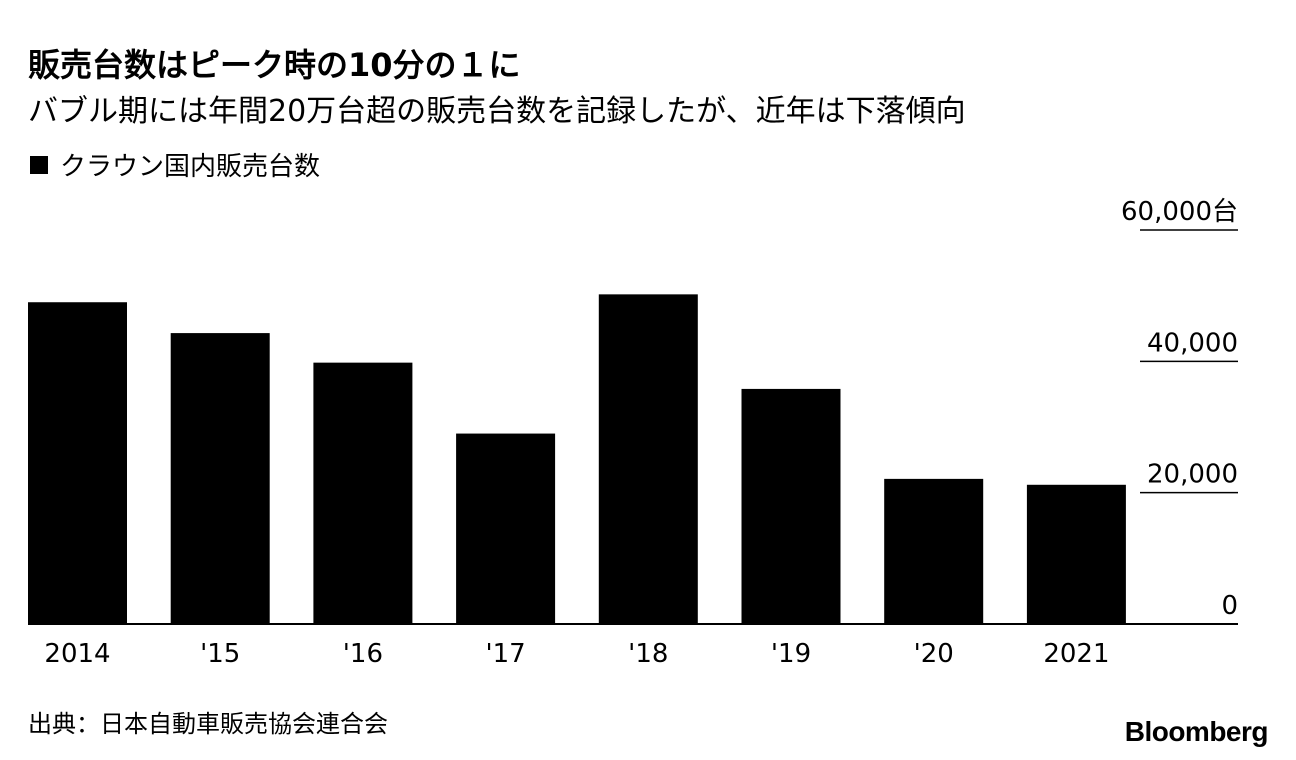 This screenshot has width=1296, height=760. I want to click on x-tick-label: '19, so click(791, 654).